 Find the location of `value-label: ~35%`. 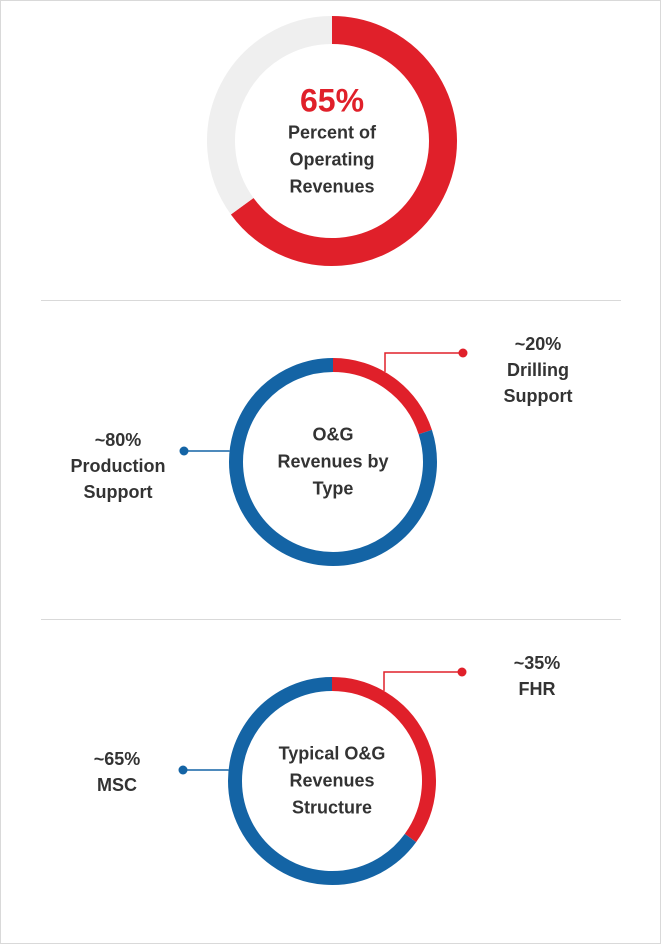

value-label: ~35% is located at coordinates (537, 663).